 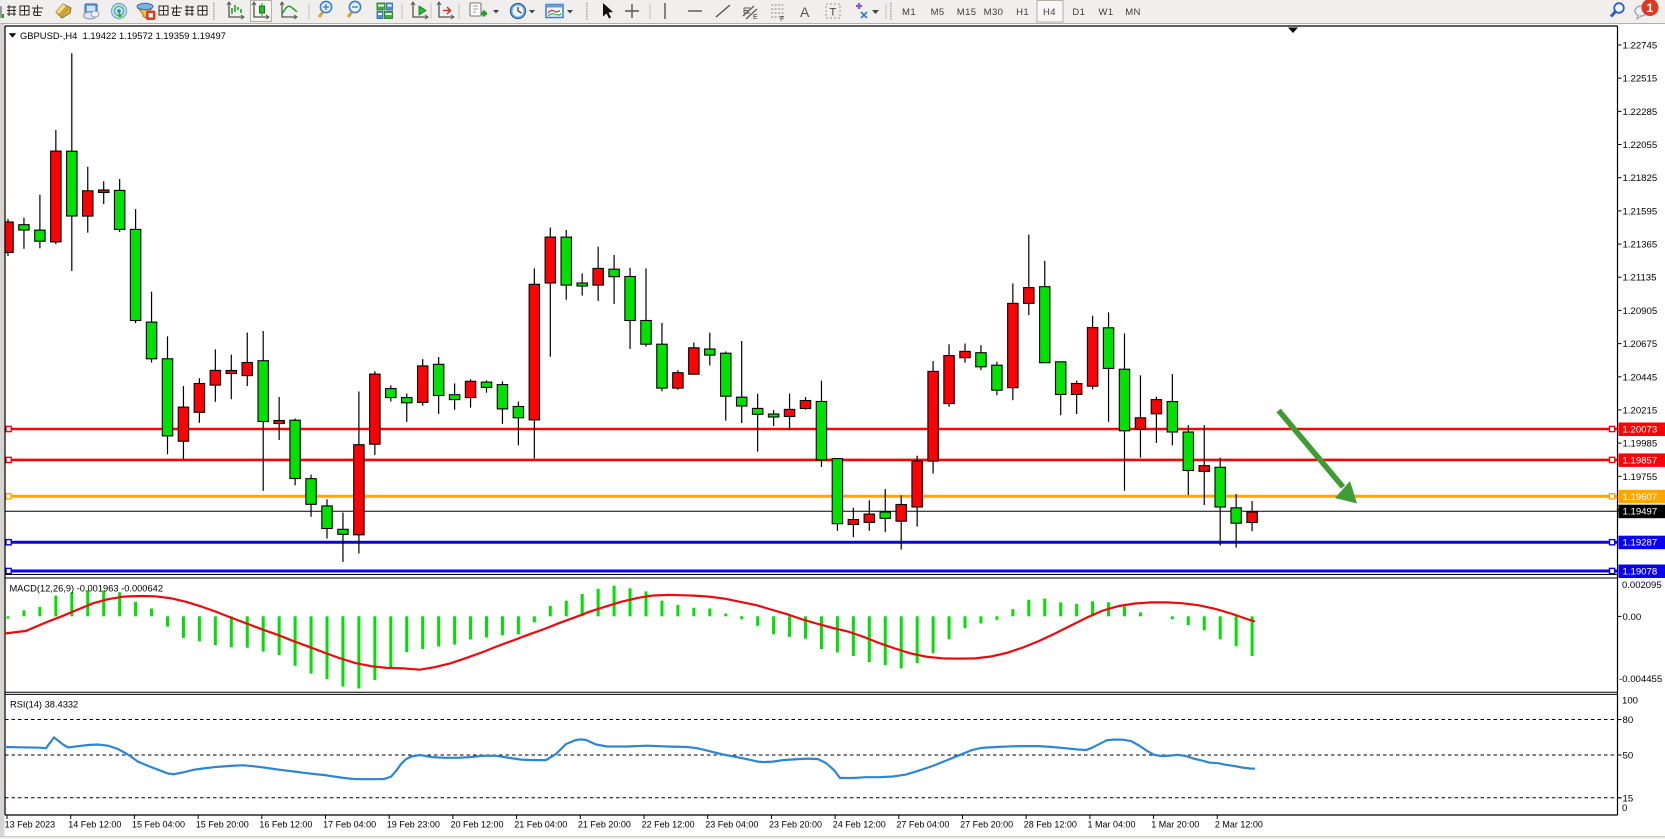 What do you see at coordinates (1640, 278) in the screenshot?
I see `svg-text: 1.21135` at bounding box center [1640, 278].